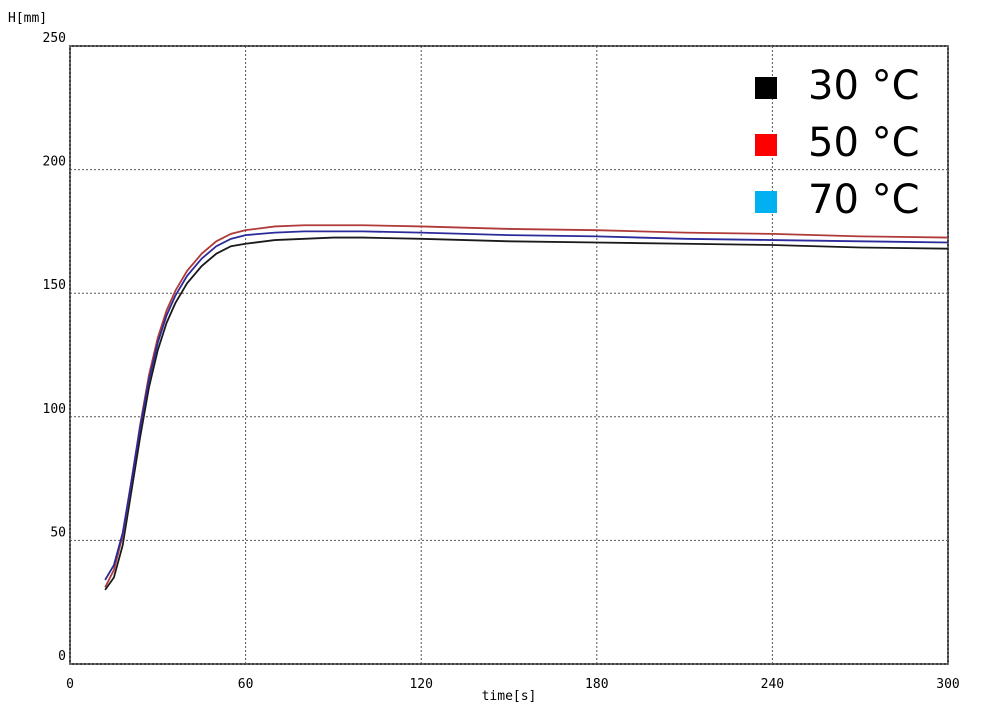 This screenshot has height=720, width=991. Describe the element at coordinates (54, 409) in the screenshot. I see `y-tick-label: 100` at that location.